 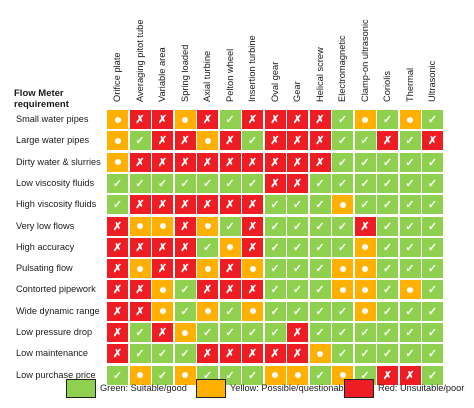 I want to click on matrix-title: Flow Meter requirement, so click(x=41, y=99).